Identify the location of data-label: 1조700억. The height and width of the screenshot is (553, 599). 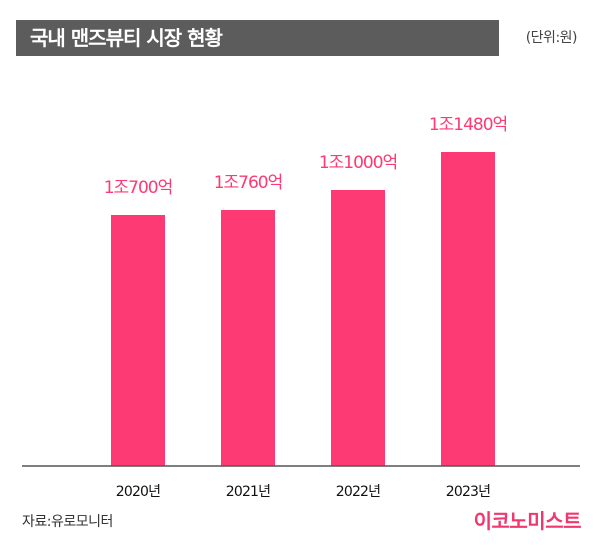
(138, 188).